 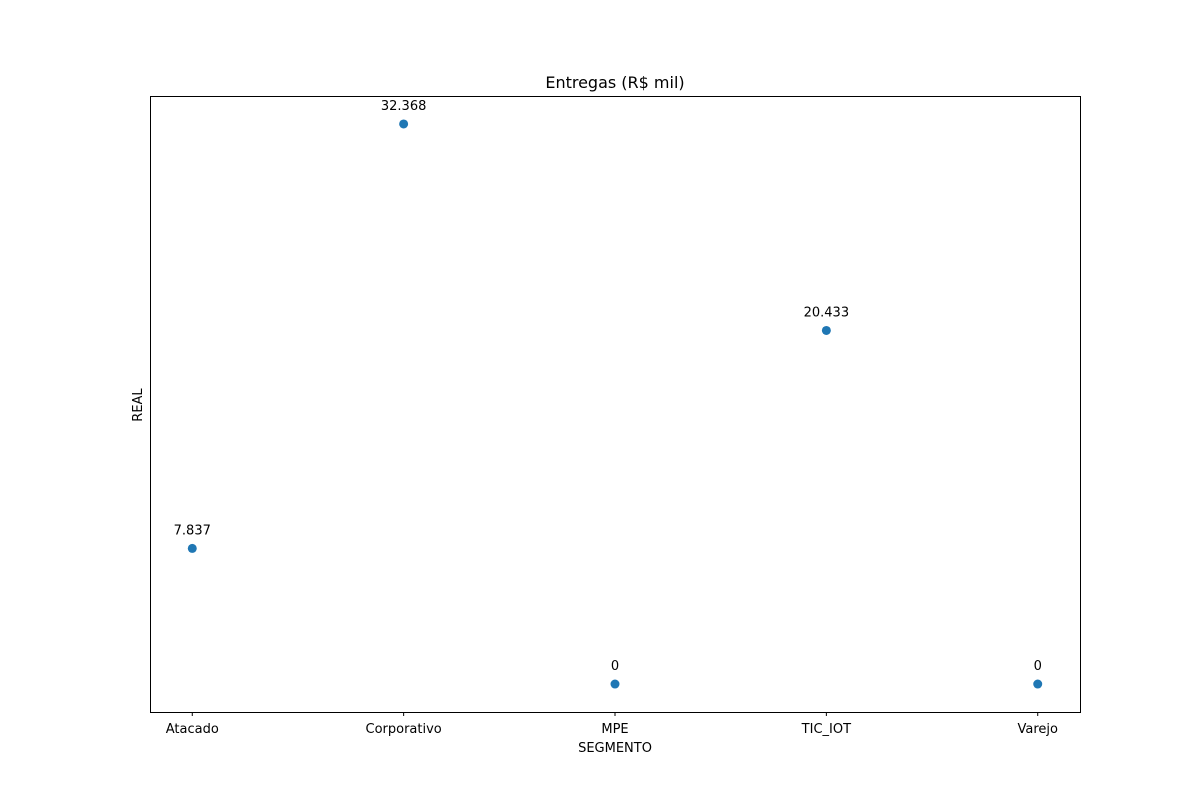 What do you see at coordinates (826, 729) in the screenshot?
I see `x-tick-label: TIC_IOT` at bounding box center [826, 729].